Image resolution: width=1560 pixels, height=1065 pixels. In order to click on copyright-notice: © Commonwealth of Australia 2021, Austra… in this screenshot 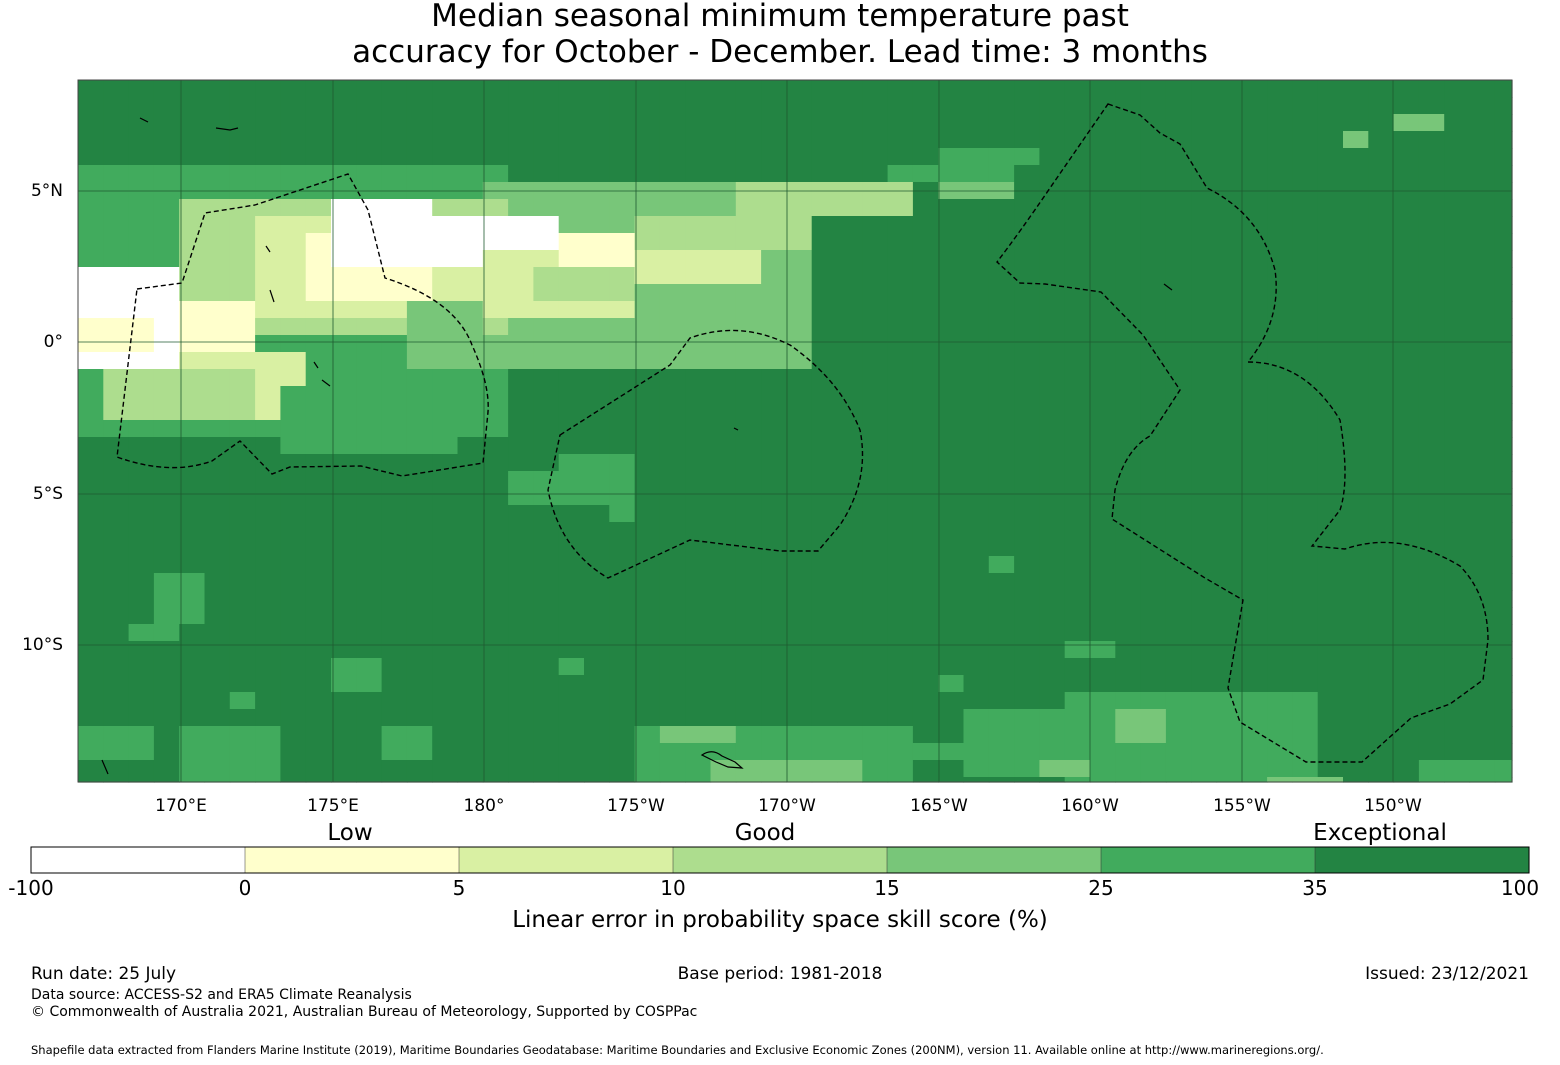, I will do `click(364, 1012)`.